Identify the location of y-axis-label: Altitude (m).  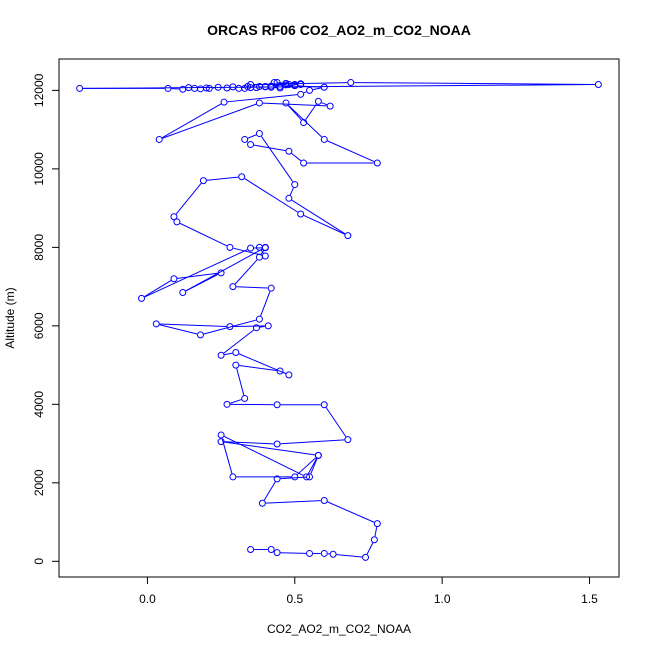
(10, 317).